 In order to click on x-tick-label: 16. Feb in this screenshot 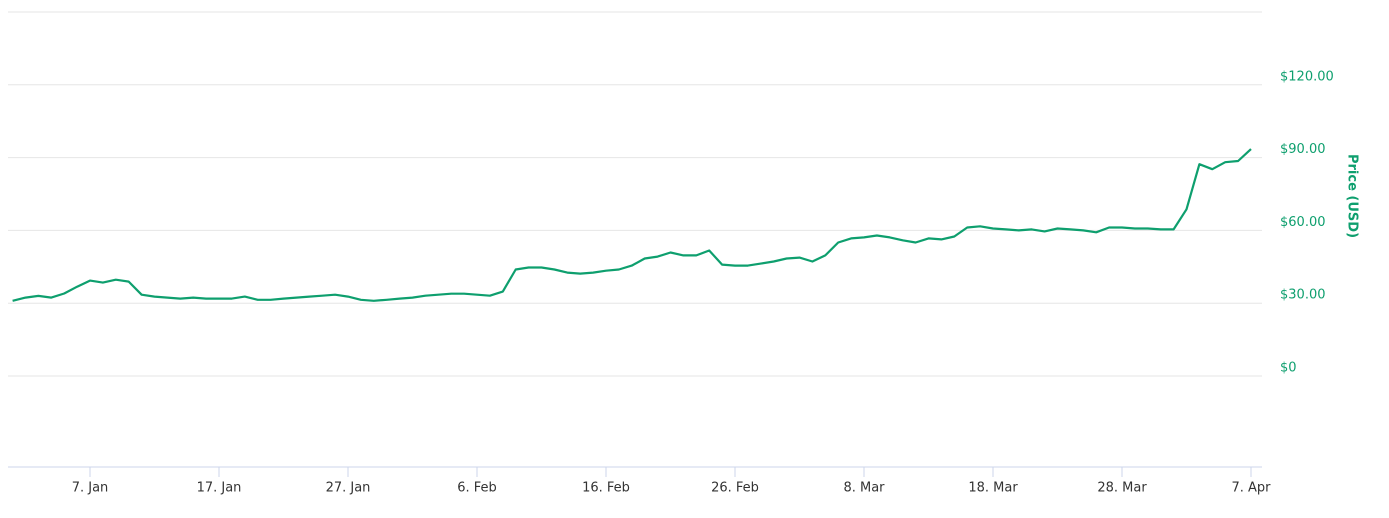, I will do `click(606, 488)`.